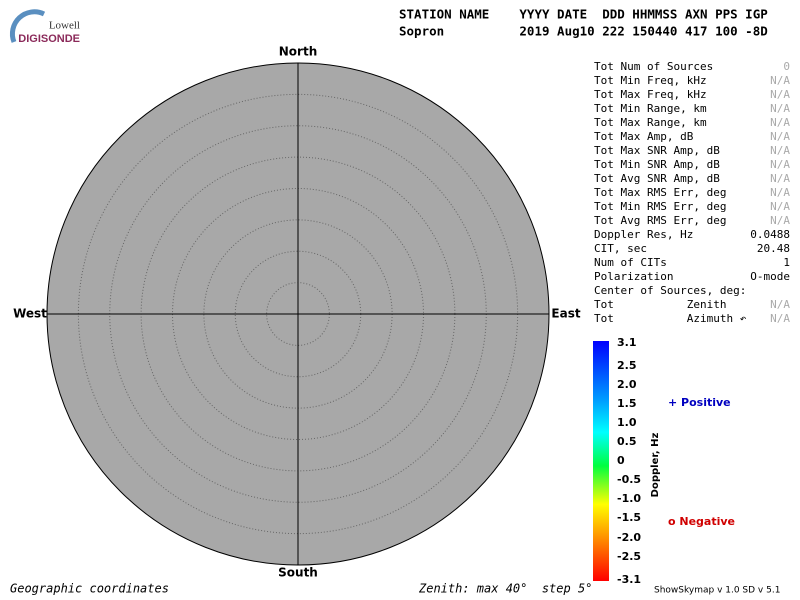 This screenshot has height=600, width=800. Describe the element at coordinates (770, 276) in the screenshot. I see `stat-value: O-mode` at that location.